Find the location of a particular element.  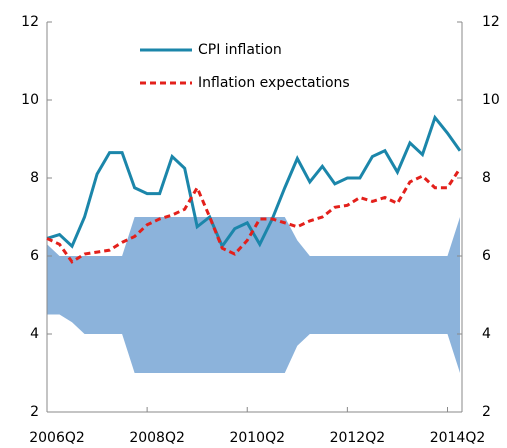

y-tick-label: 10 is located at coordinates (30, 100).